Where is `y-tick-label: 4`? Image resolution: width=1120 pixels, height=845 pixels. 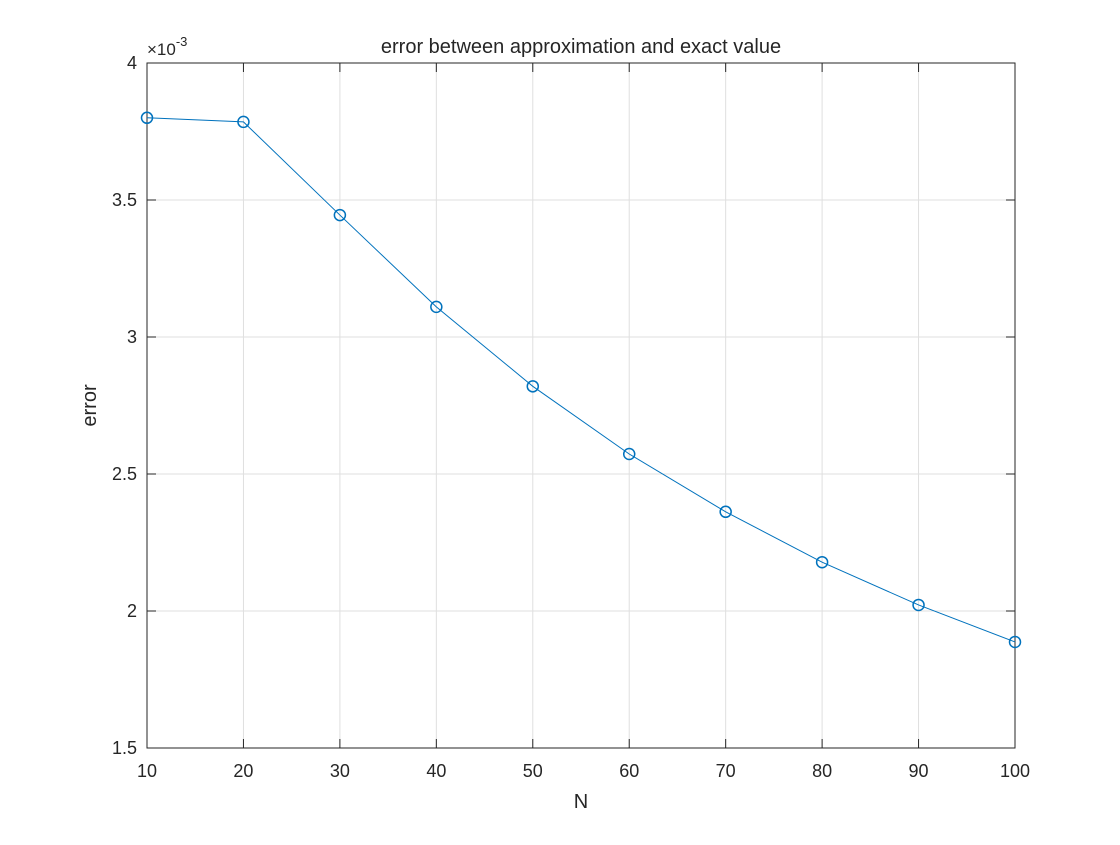 y-tick-label: 4 is located at coordinates (132, 63).